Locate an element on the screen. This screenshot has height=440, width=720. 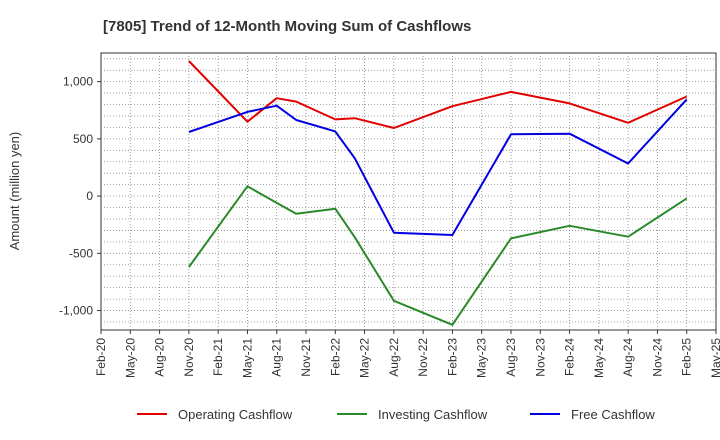
y-tick-label: -500 is located at coordinates (81, 253).